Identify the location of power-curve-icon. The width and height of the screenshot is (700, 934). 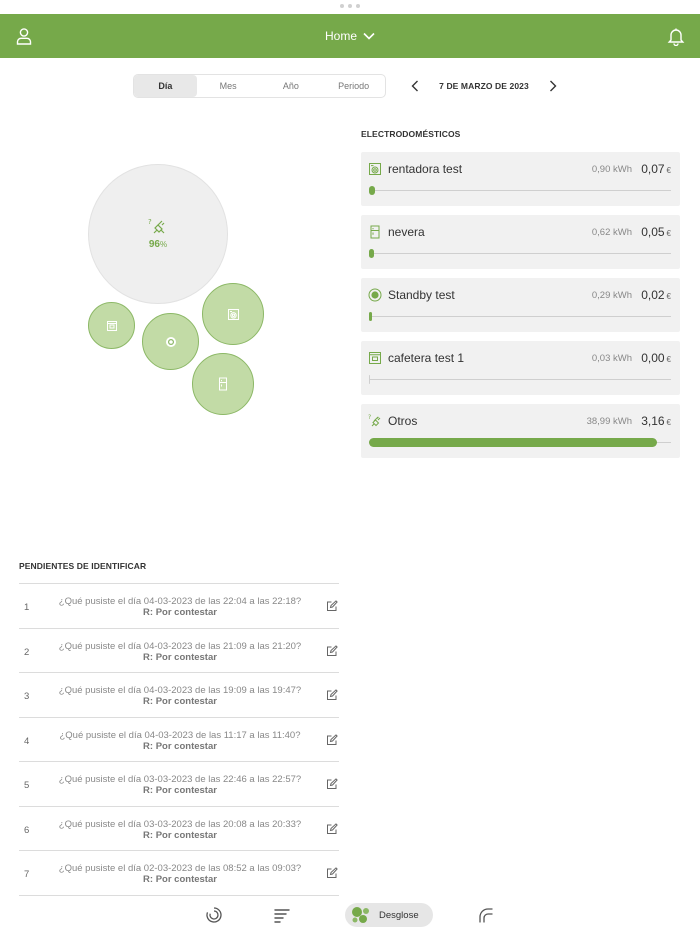
(486, 915).